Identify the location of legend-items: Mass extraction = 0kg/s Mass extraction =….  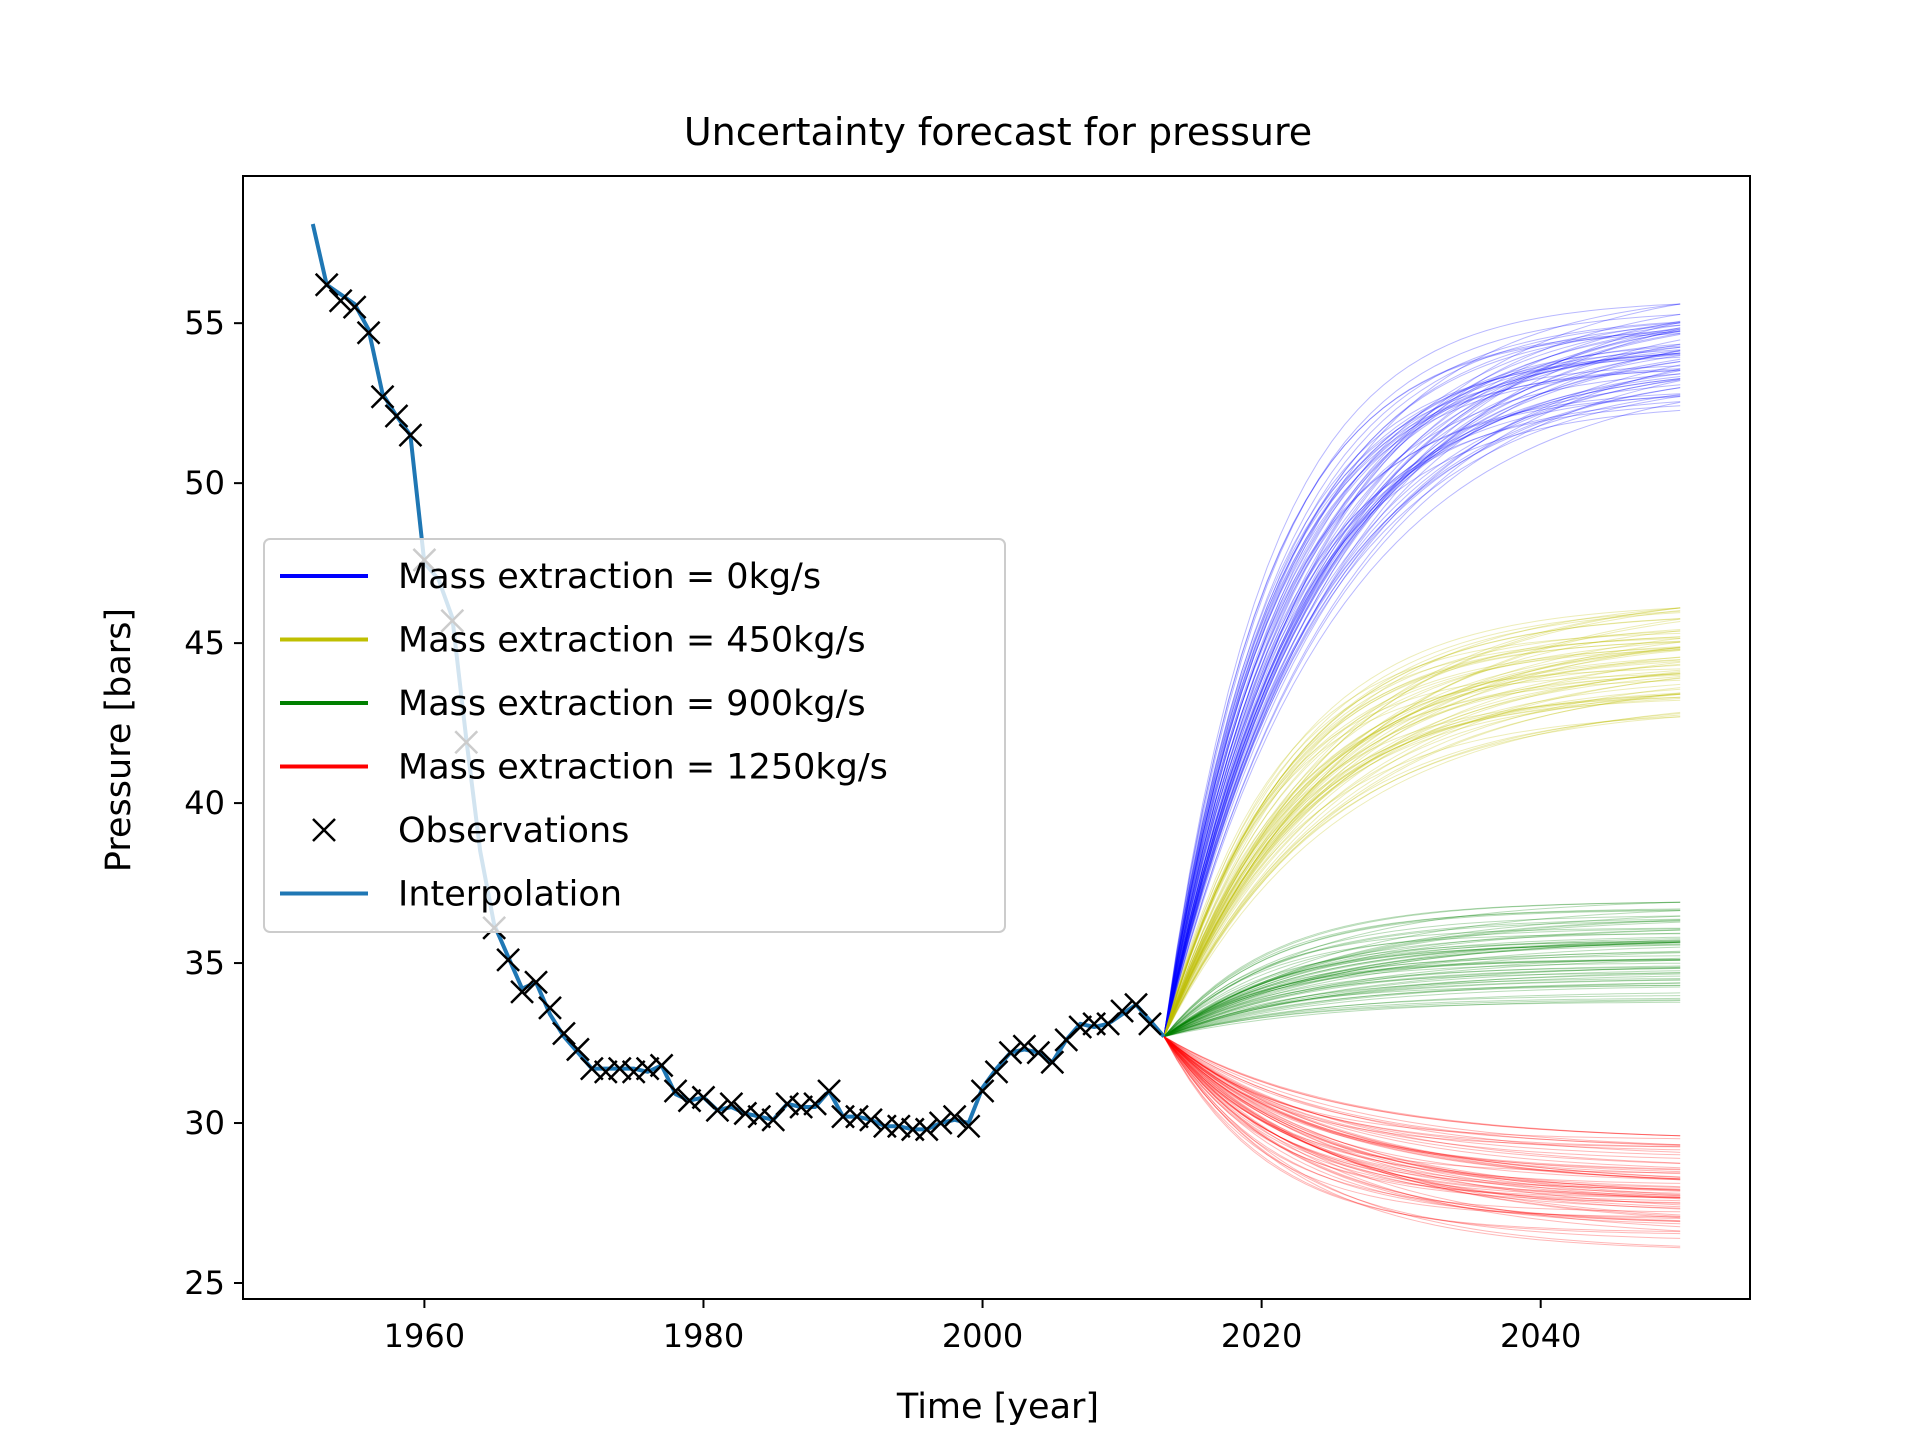
(584, 736).